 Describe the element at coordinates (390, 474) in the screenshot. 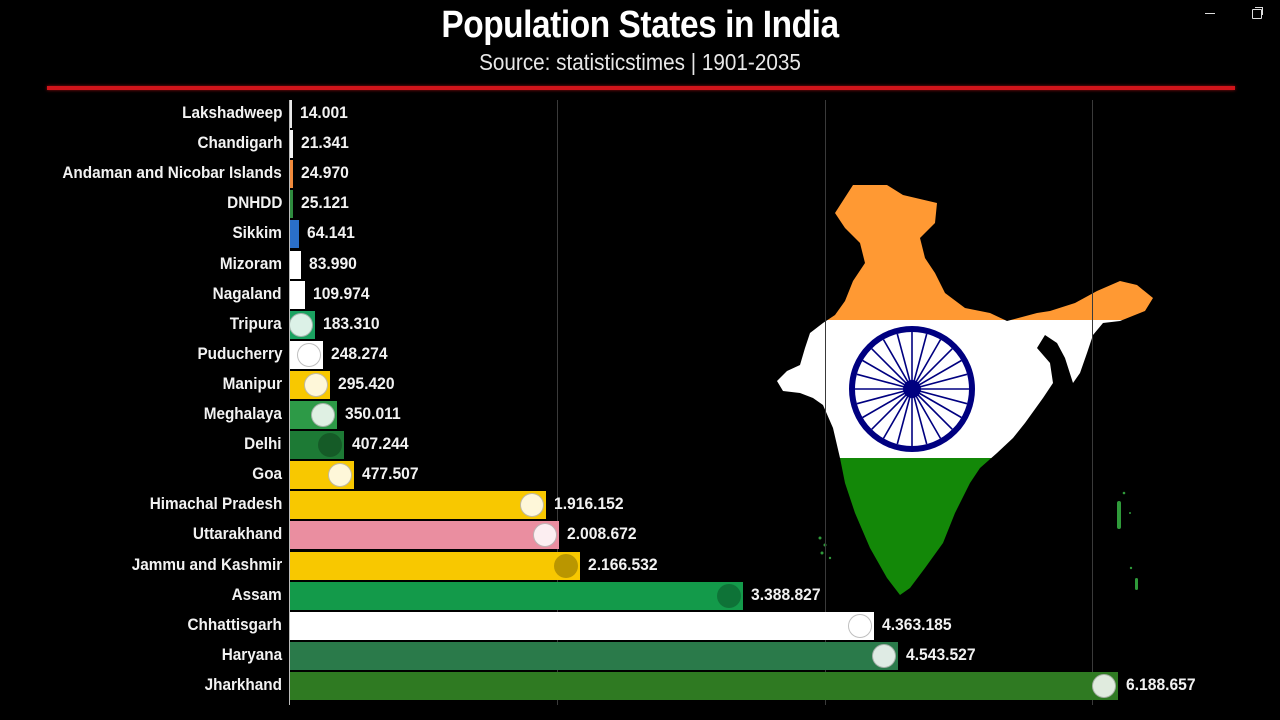

I see `bar-value: 477.507` at that location.